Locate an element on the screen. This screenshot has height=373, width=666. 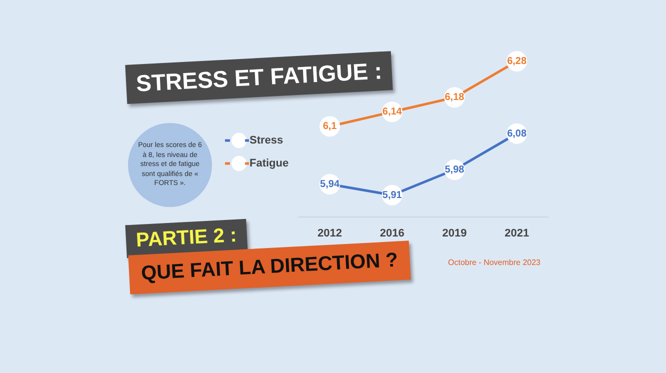
x-tick-label: 2016 is located at coordinates (392, 233).